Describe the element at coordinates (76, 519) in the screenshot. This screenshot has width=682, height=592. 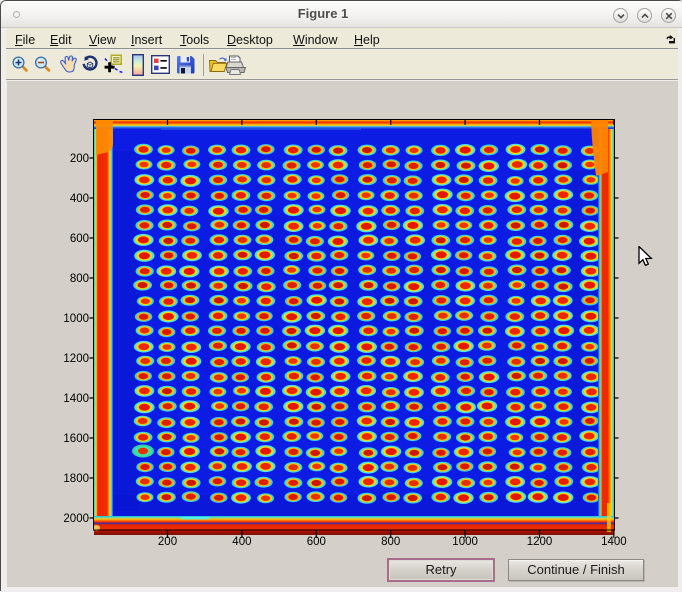
I see `svg-text: 2000` at that location.